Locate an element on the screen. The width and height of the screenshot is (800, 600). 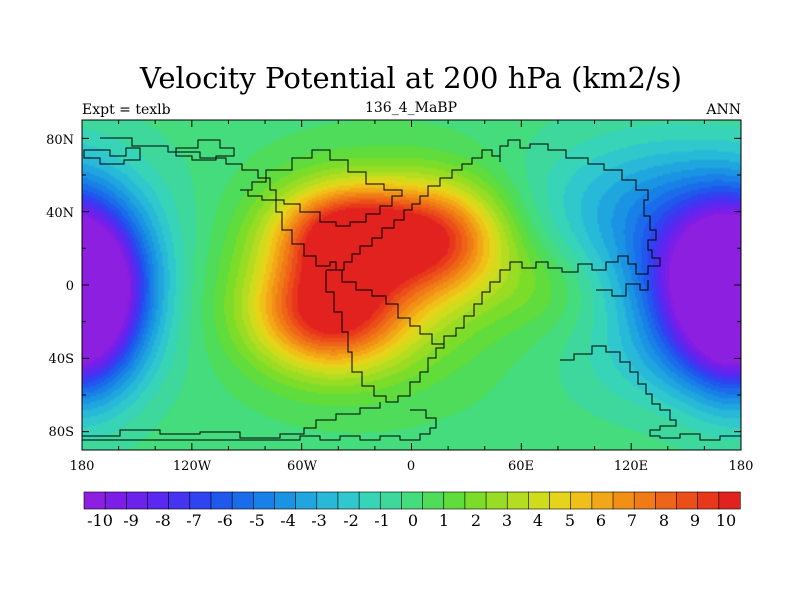
coast-south-america is located at coordinates (493, 242).